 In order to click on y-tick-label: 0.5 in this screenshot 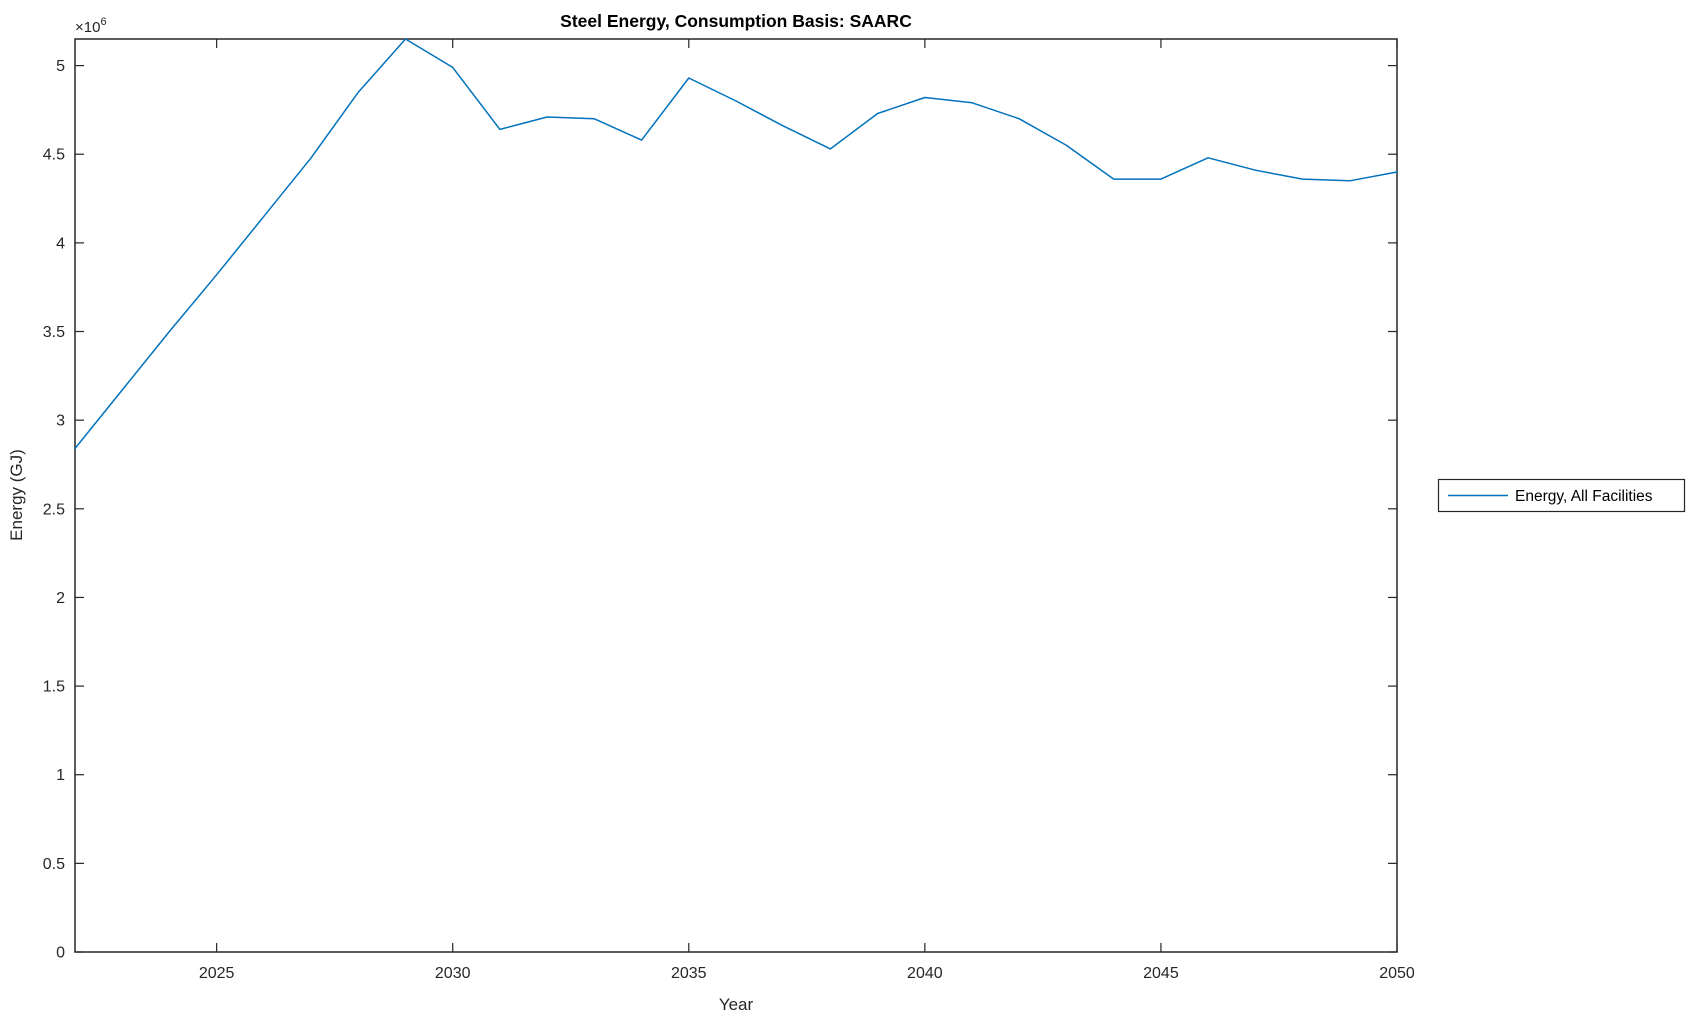, I will do `click(54, 864)`.